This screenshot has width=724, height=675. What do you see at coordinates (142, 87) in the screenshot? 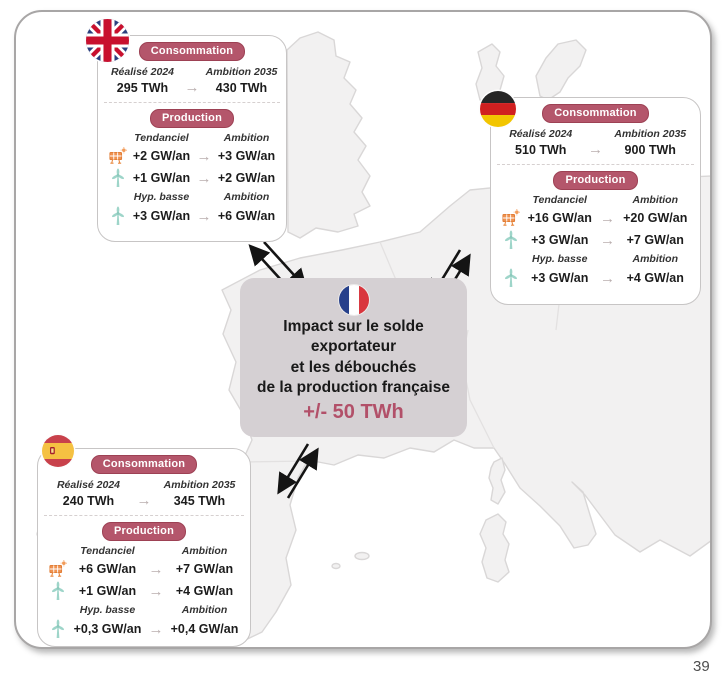
I see `consumption-realized-value: 295 TWh` at bounding box center [142, 87].